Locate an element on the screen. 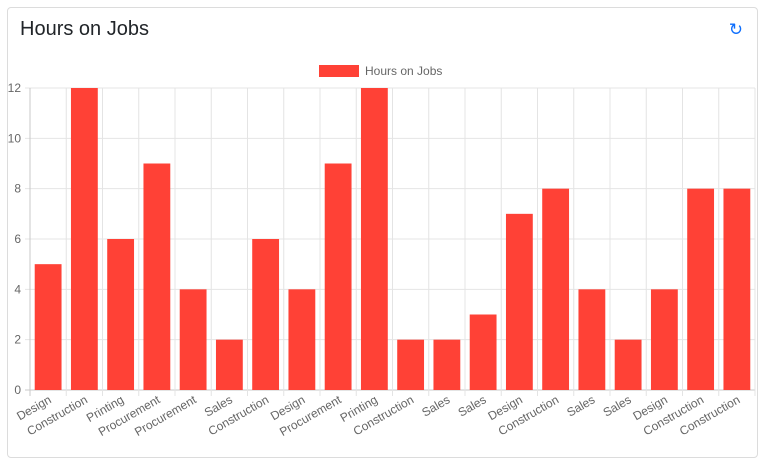 This screenshot has width=765, height=464. y-tick-label: 10 is located at coordinates (15, 138).